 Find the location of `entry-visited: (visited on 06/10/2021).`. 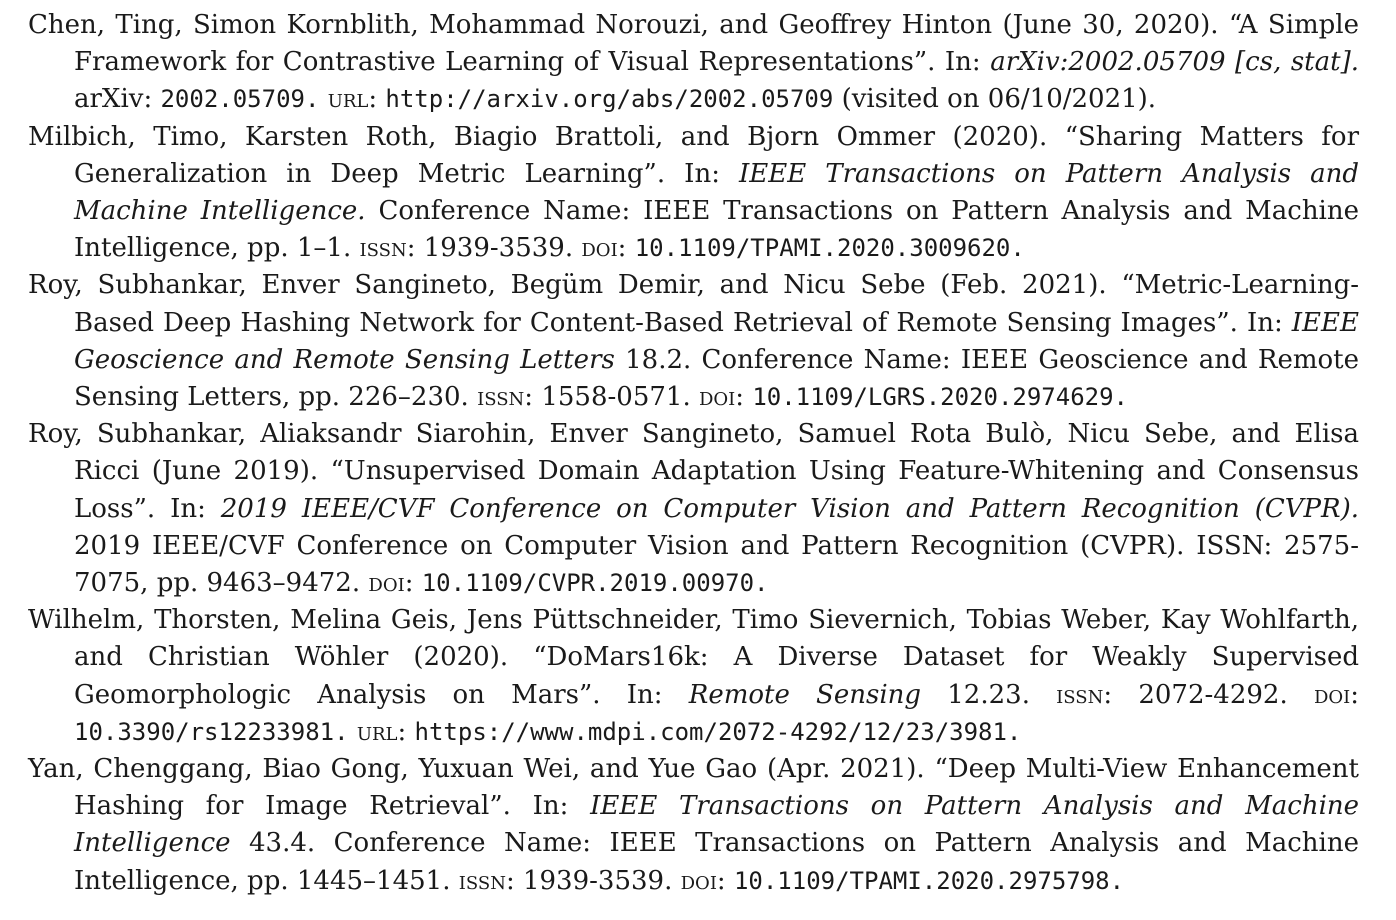

entry-visited: (visited on 06/10/2021). is located at coordinates (999, 99).